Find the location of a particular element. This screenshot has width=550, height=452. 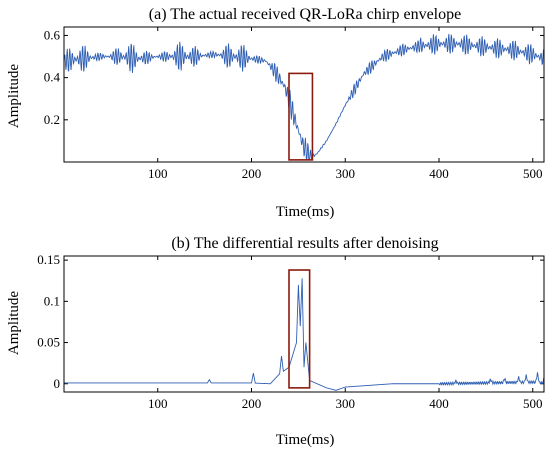

y-tick-label: 0.4 is located at coordinates (52, 77).